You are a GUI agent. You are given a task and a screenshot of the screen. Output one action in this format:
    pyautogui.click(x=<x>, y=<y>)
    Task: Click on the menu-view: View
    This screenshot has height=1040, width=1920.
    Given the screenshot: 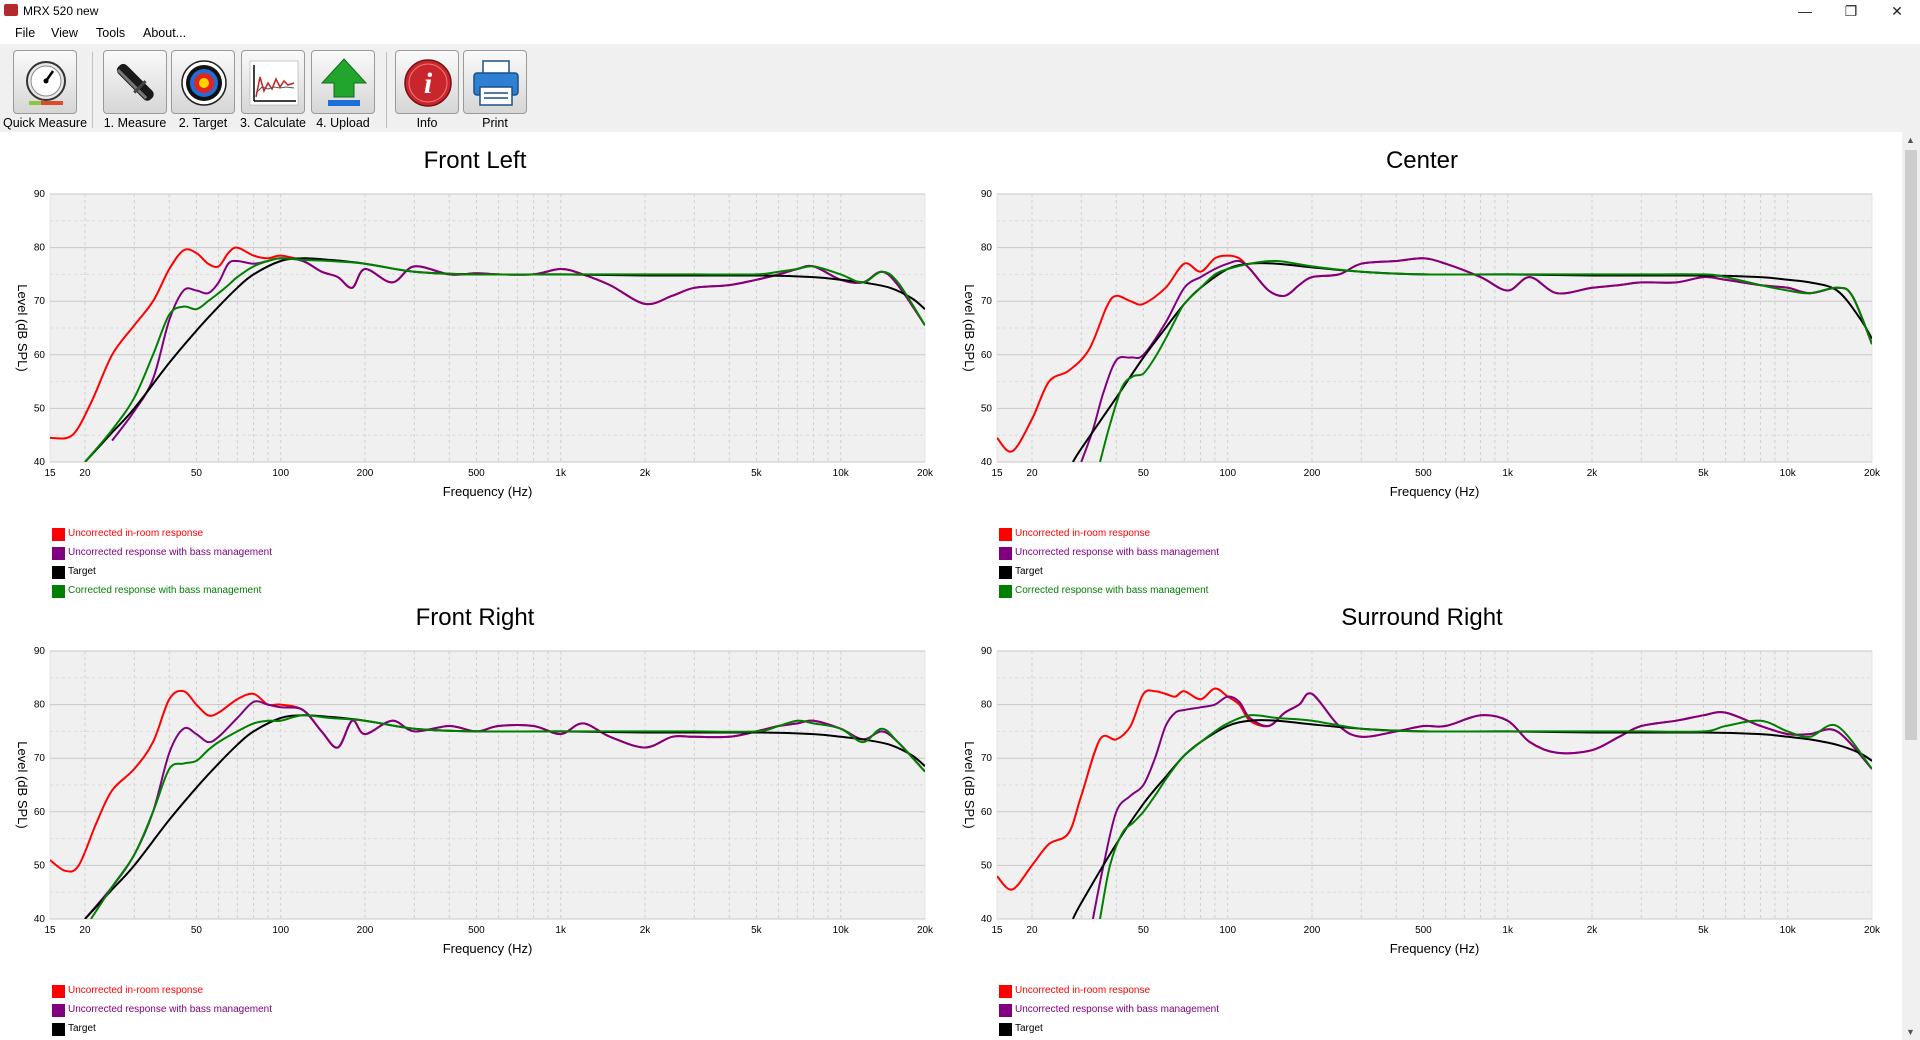 What is the action you would take?
    pyautogui.click(x=64, y=33)
    